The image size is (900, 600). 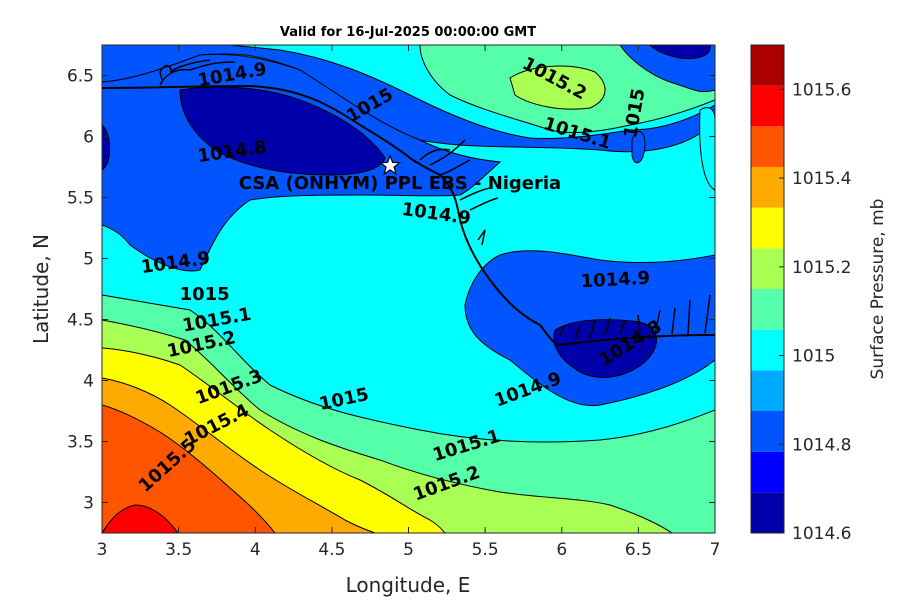 I want to click on y-axis-label: Latitude, N, so click(x=41, y=289).